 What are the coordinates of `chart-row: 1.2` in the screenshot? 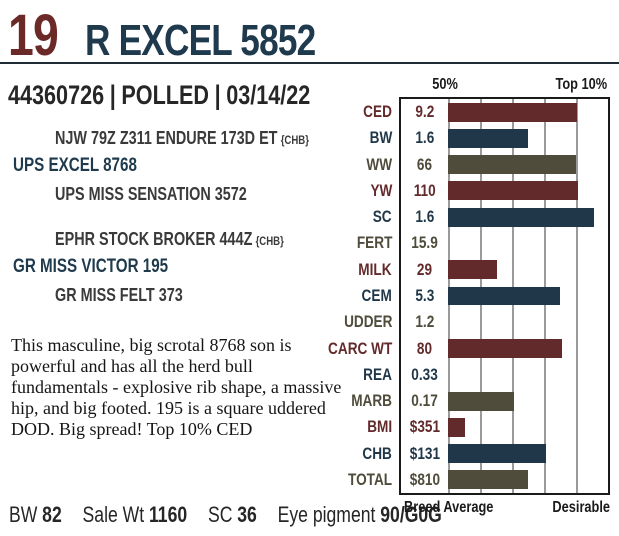 It's located at (504, 322).